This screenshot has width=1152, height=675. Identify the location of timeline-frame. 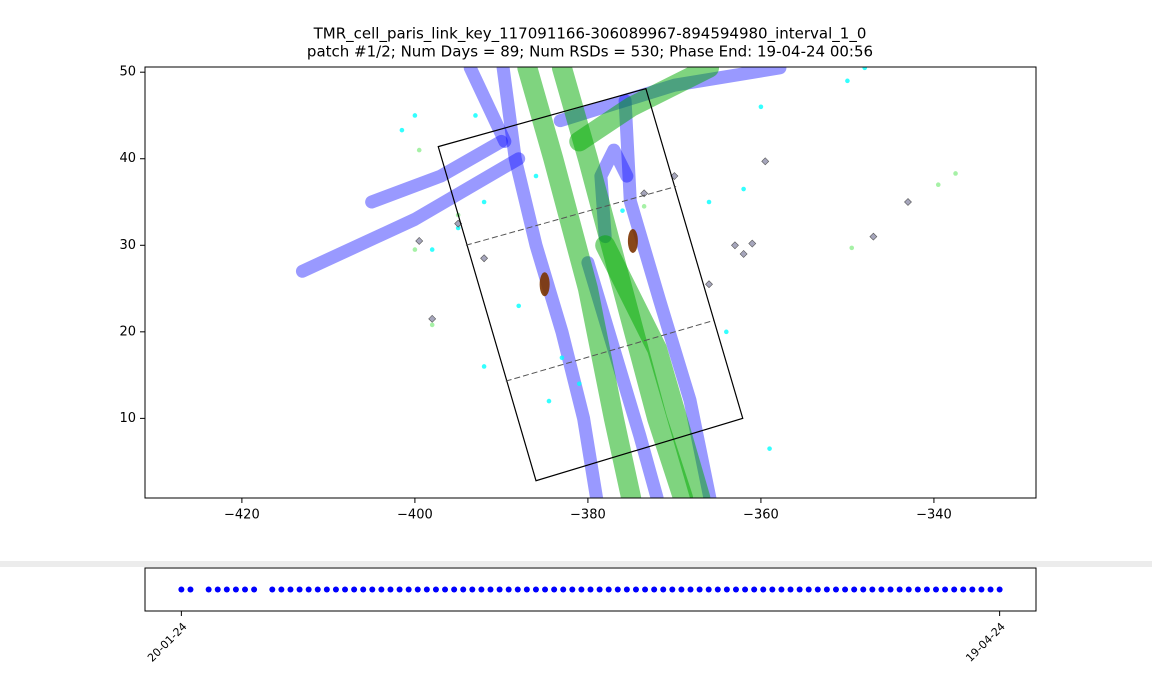
(590, 589).